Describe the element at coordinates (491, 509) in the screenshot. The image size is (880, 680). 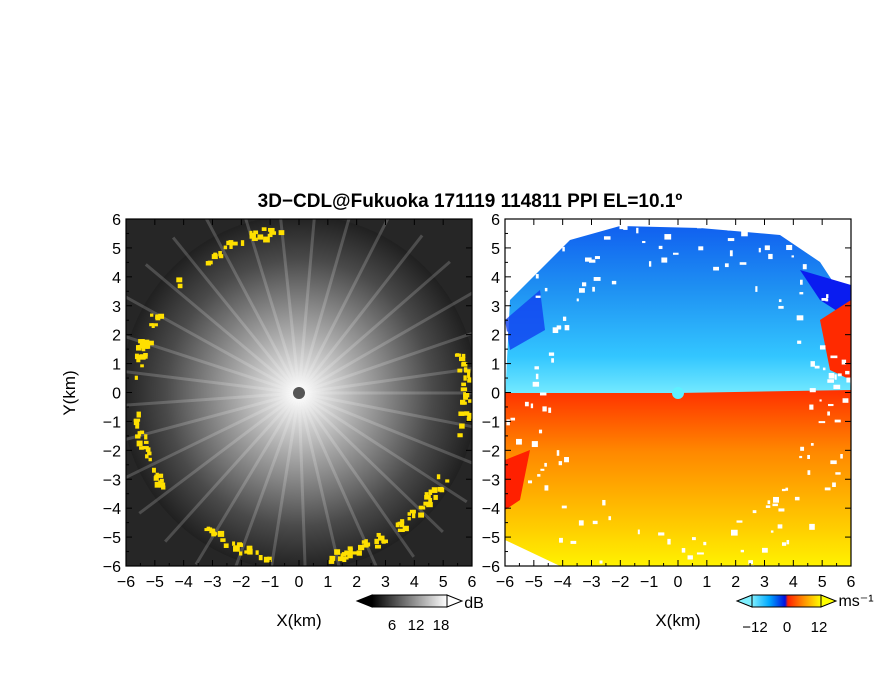
I see `y-tick-label: −4` at that location.